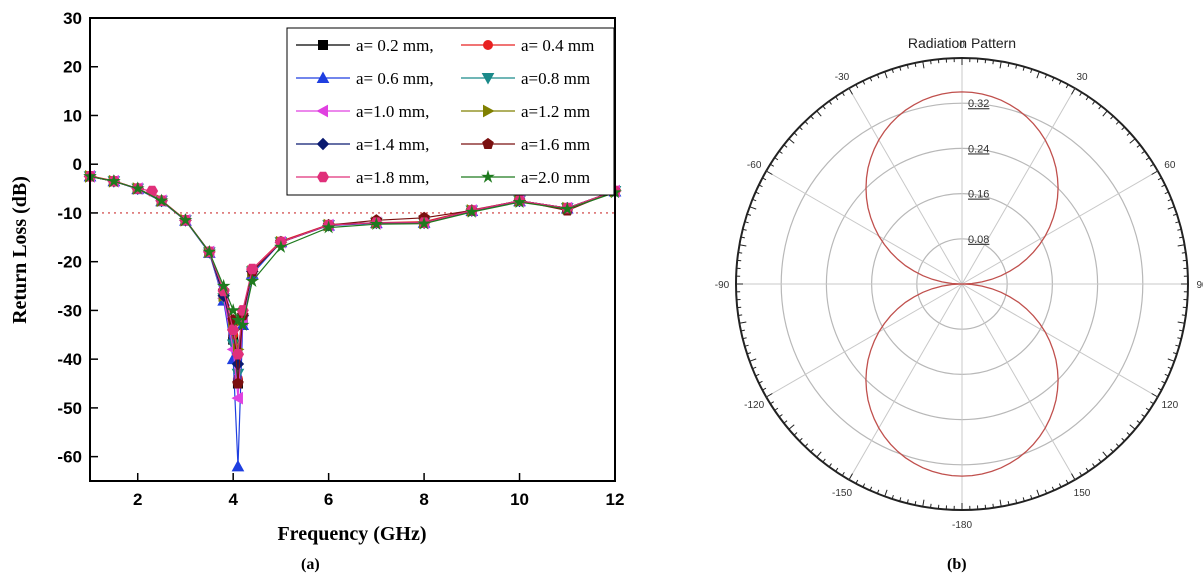 This screenshot has width=1203, height=581. Describe the element at coordinates (1170, 165) in the screenshot. I see `angle-label: 60` at that location.